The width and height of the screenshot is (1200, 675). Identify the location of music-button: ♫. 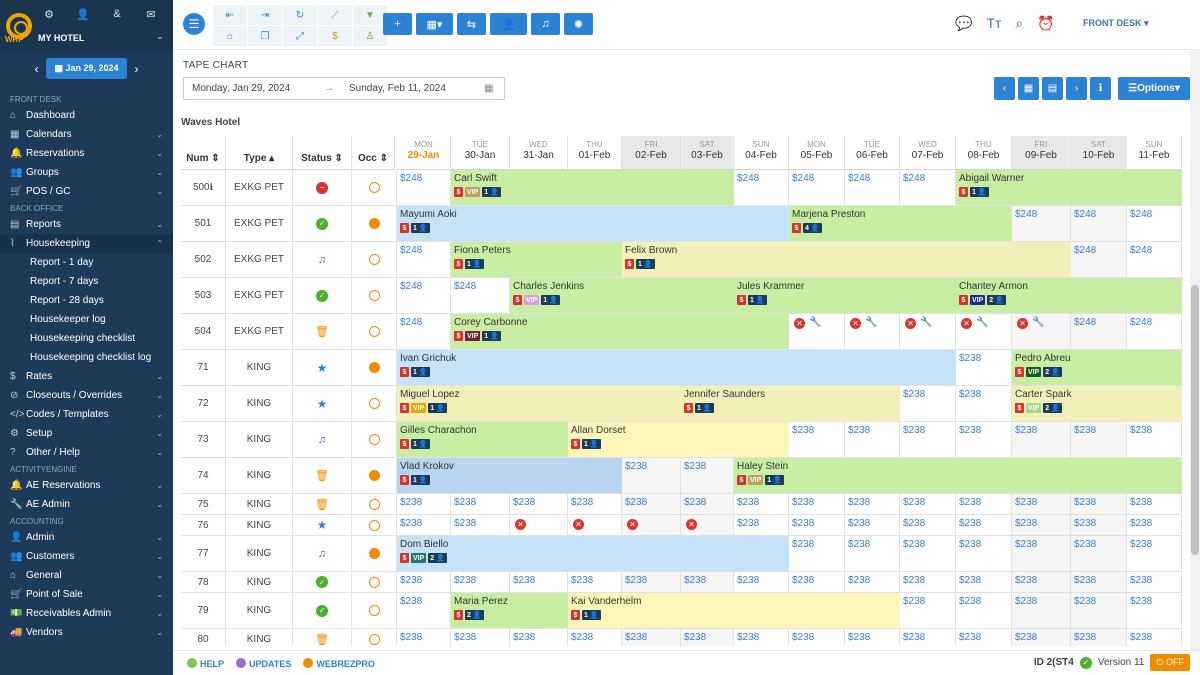
(545, 24).